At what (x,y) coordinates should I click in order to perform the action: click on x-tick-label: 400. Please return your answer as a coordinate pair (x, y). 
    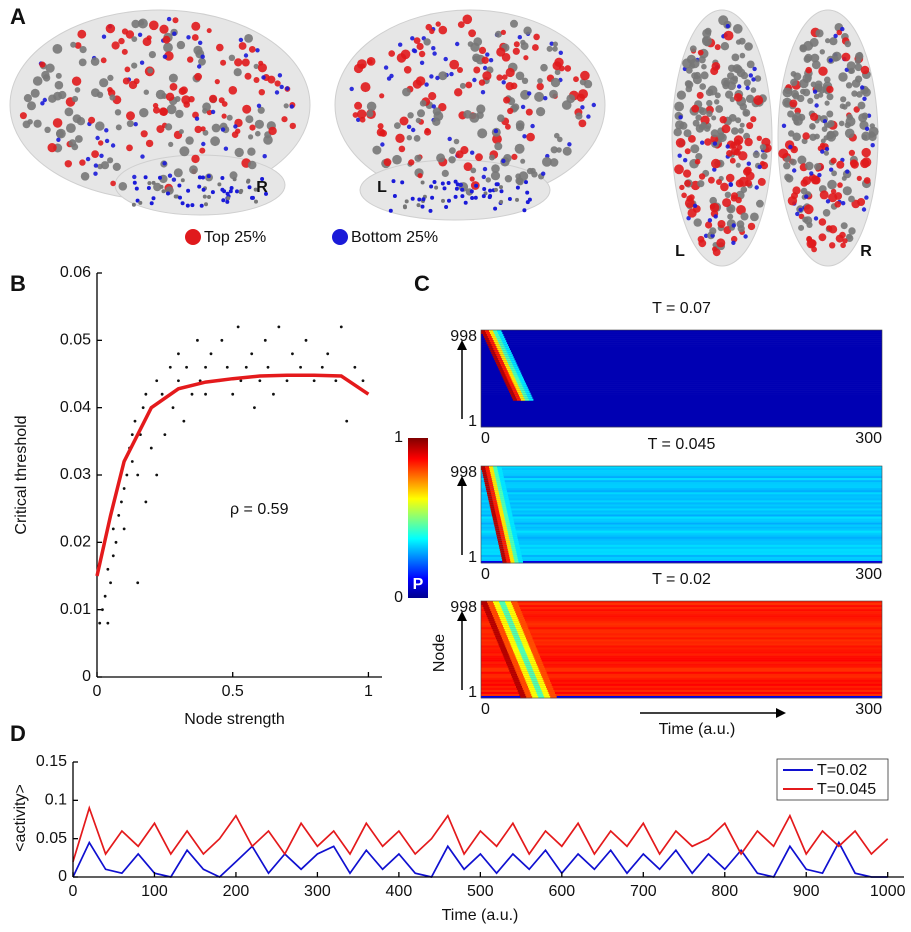
    Looking at the image, I should click on (399, 891).